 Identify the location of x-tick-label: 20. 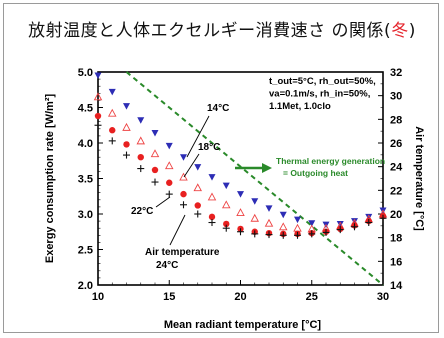
(240, 297).